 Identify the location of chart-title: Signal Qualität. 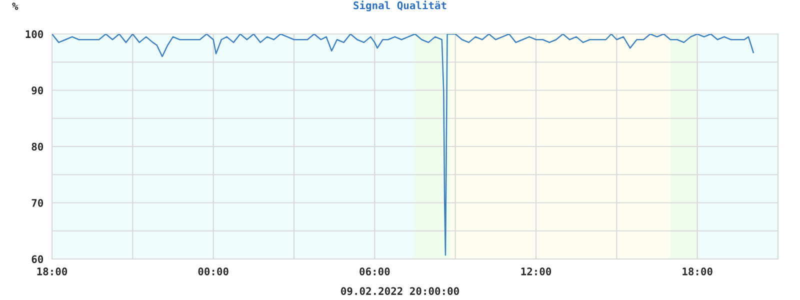
(400, 6).